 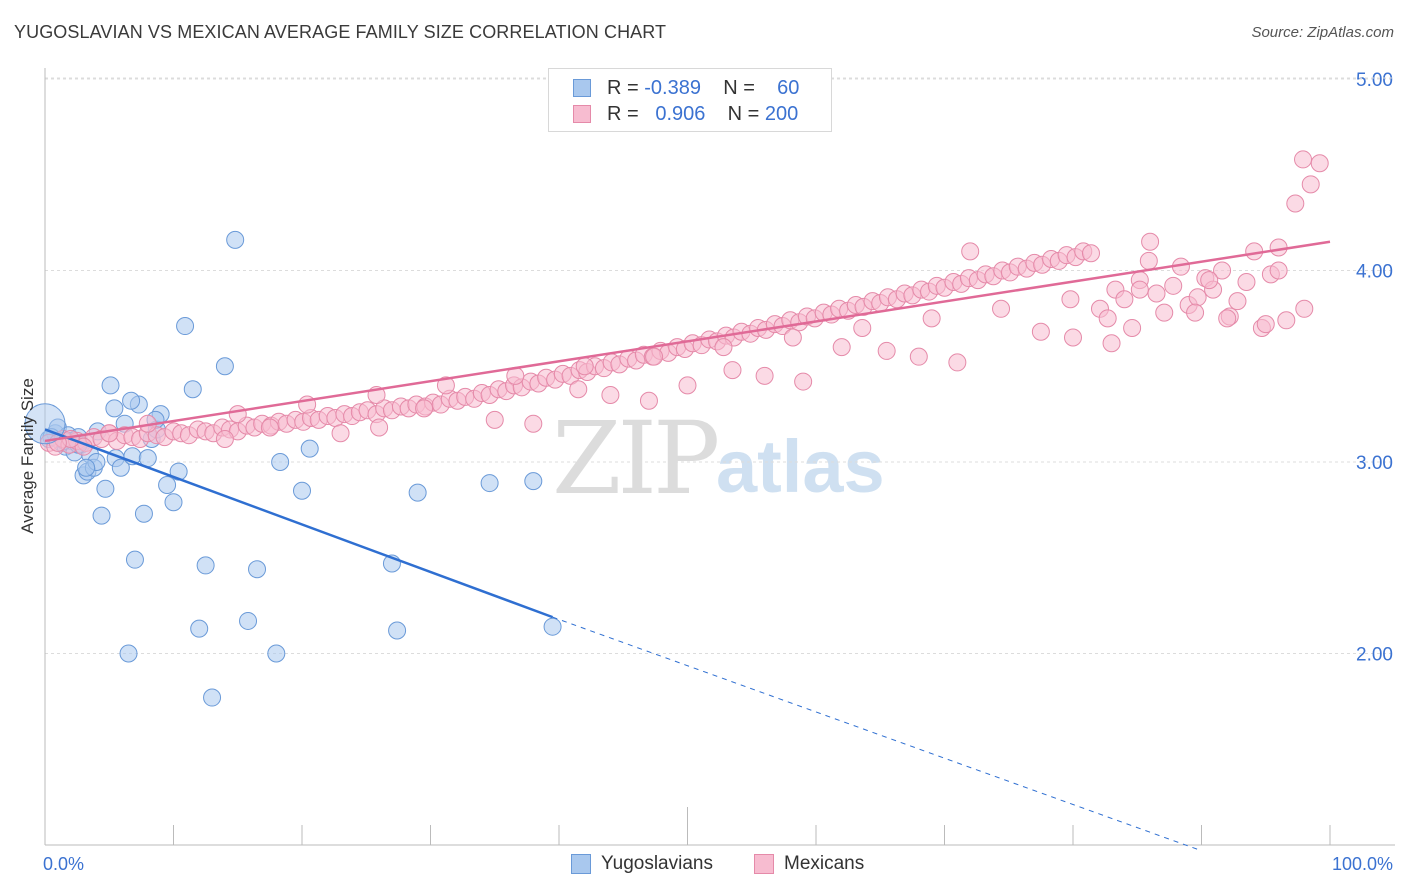 I want to click on legend-swatch-mexicans, so click(x=582, y=114).